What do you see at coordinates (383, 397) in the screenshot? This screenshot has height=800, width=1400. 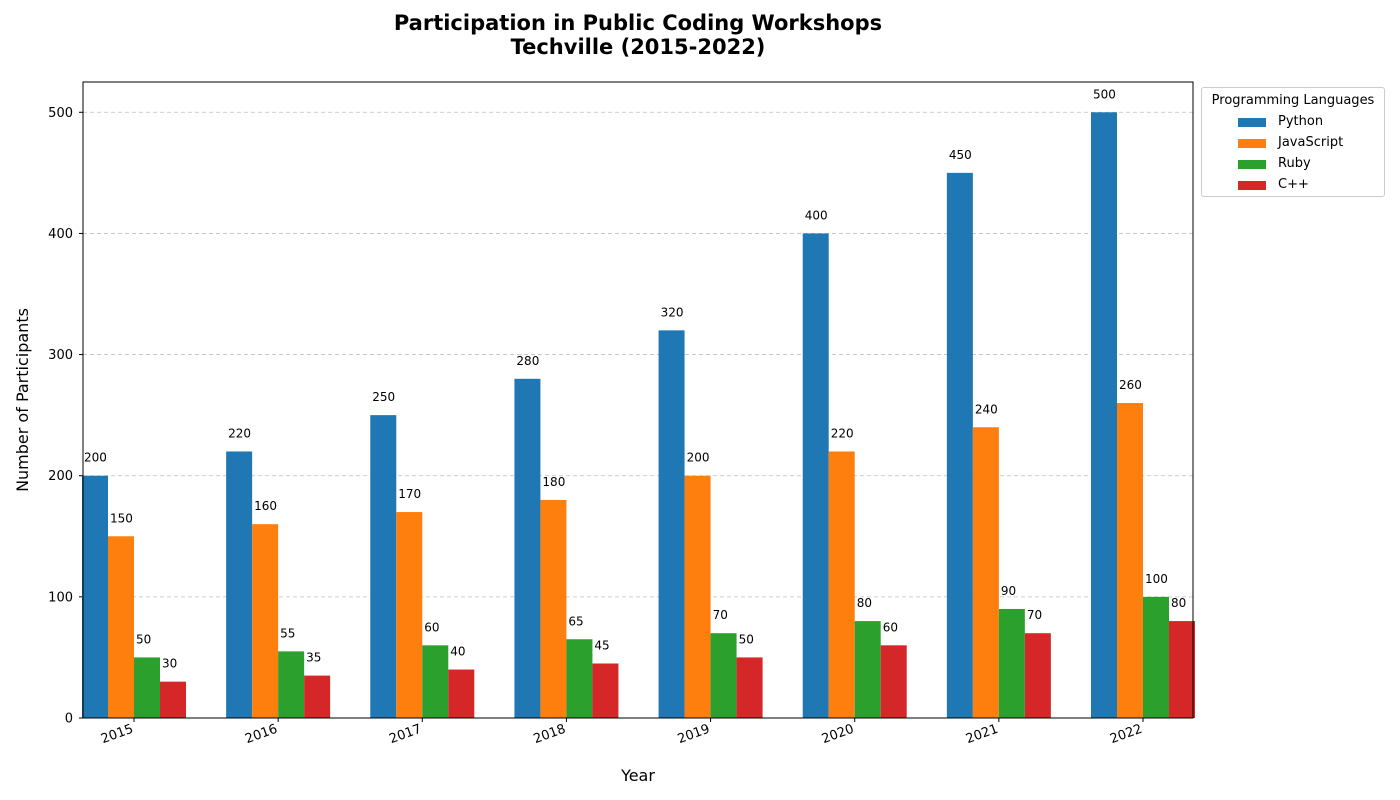 I see `data-label-python-2017: 250` at bounding box center [383, 397].